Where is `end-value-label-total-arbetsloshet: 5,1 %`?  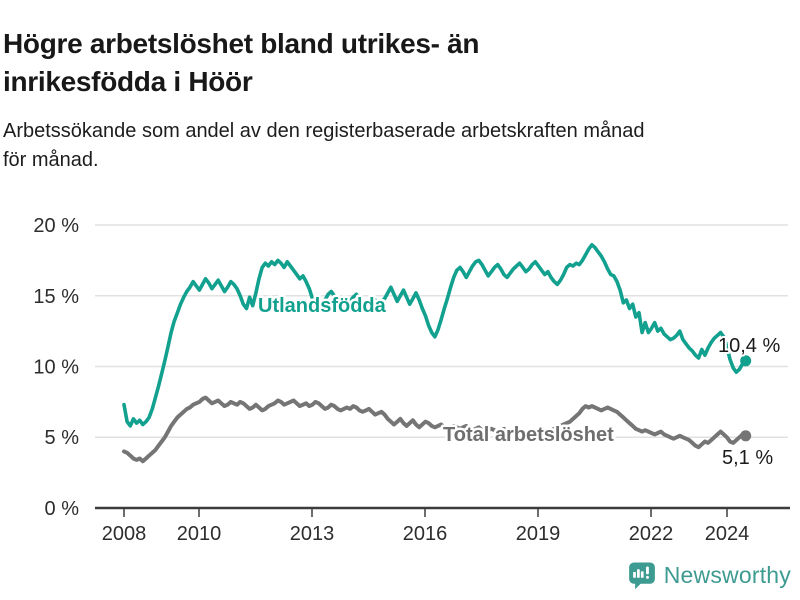 end-value-label-total-arbetsloshet: 5,1 % is located at coordinates (747, 458).